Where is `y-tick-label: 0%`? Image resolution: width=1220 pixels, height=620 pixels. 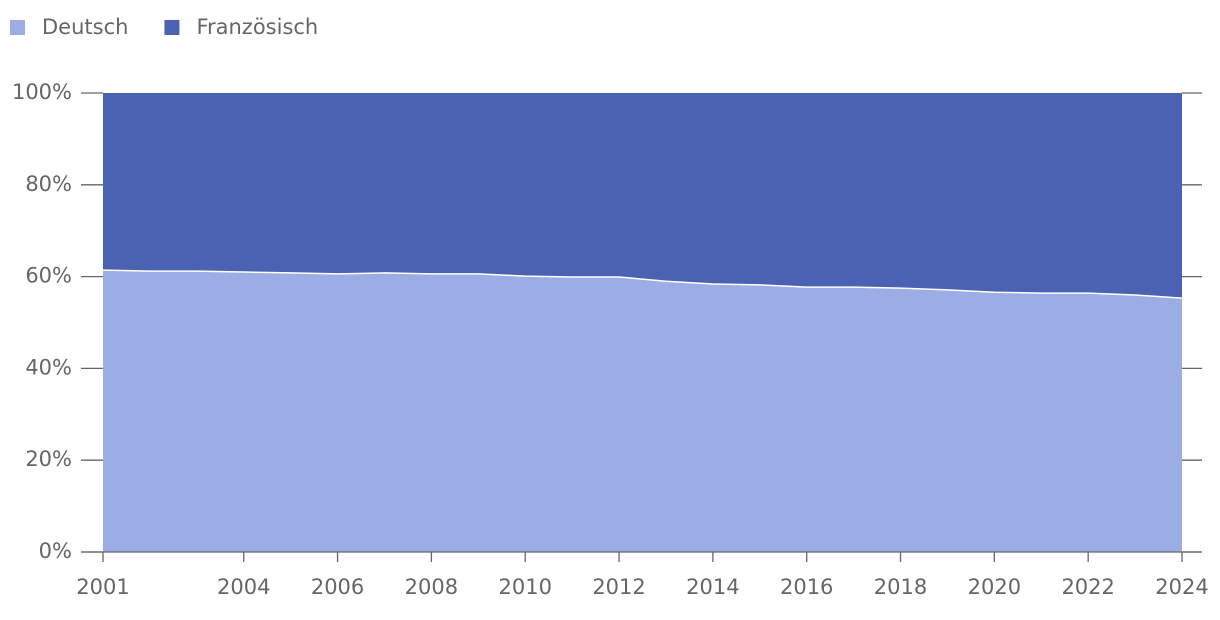
y-tick-label: 0% is located at coordinates (55, 551).